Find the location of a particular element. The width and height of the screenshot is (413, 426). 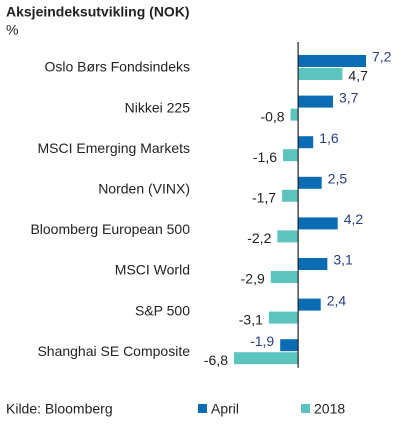

value-label: 4,7 is located at coordinates (358, 76).